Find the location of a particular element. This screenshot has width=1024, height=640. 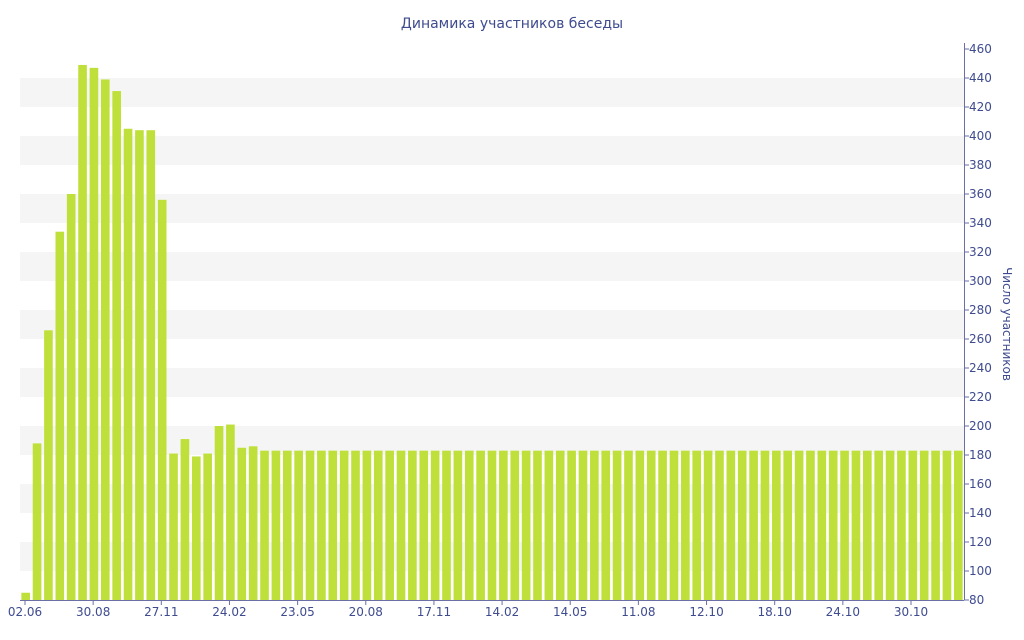

y-tick-label: 80 is located at coordinates (976, 600).